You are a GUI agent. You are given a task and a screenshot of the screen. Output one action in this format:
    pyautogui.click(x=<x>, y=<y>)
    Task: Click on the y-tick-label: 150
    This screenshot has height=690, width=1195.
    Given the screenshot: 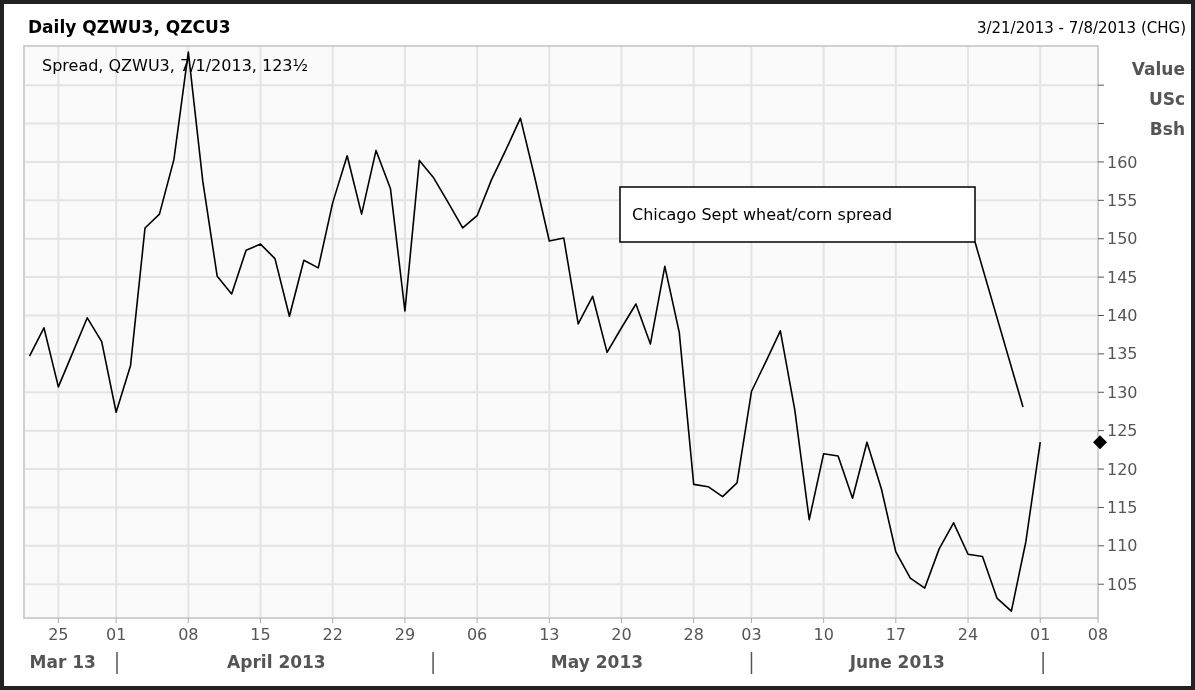 What is the action you would take?
    pyautogui.click(x=1122, y=239)
    